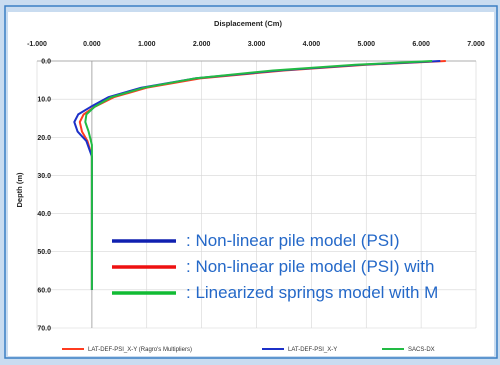 The width and height of the screenshot is (500, 365). I want to click on y-tick-label: 40.0, so click(44, 214).